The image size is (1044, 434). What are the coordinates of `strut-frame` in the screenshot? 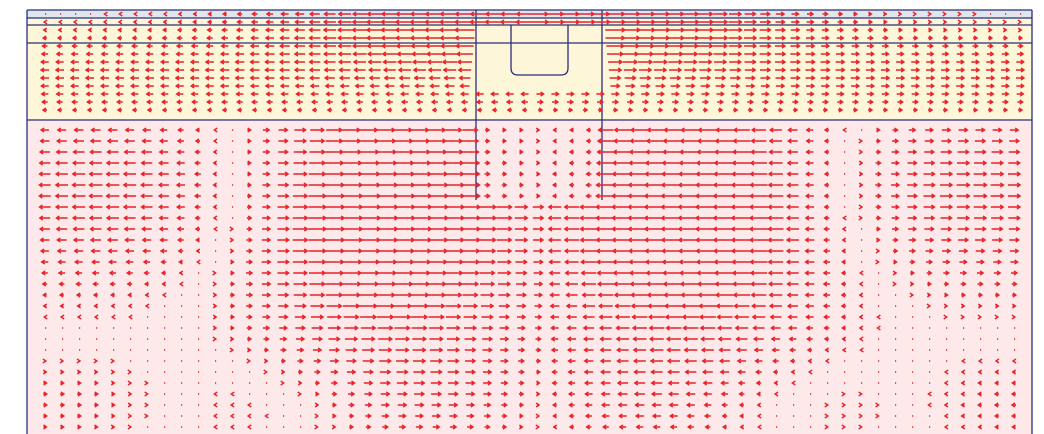 It's located at (539, 50).